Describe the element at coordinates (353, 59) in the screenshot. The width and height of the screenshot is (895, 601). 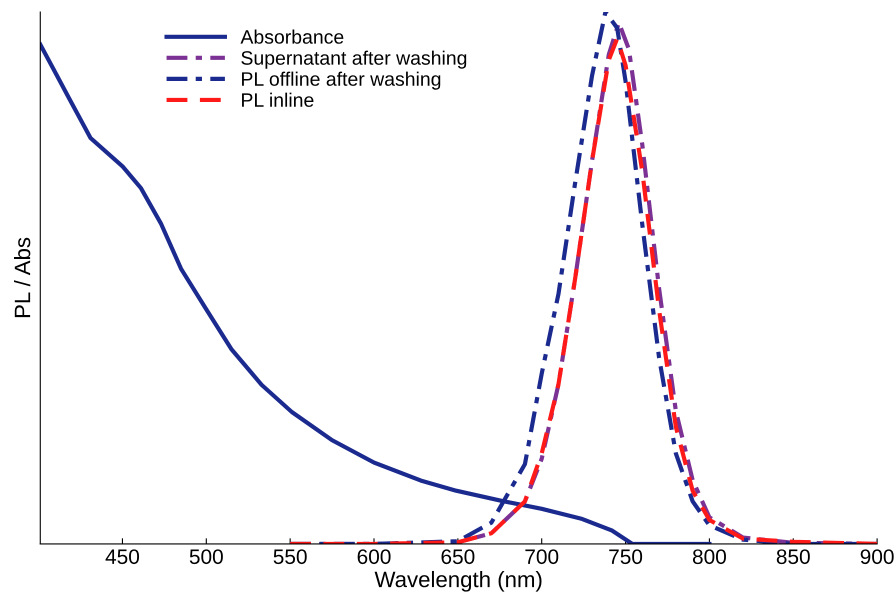
I see `legend-label: Supernatant after washing` at that location.